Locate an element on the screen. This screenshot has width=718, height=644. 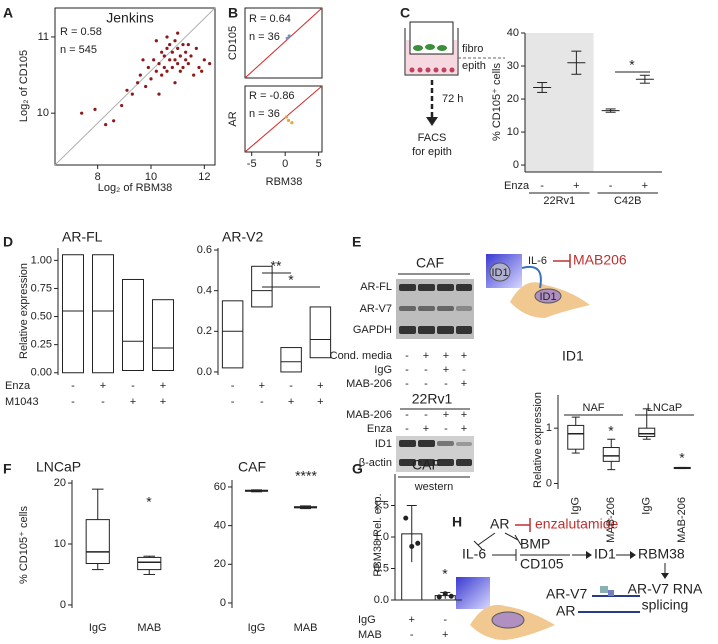
x-tick-label: IgG is located at coordinates (576, 506).